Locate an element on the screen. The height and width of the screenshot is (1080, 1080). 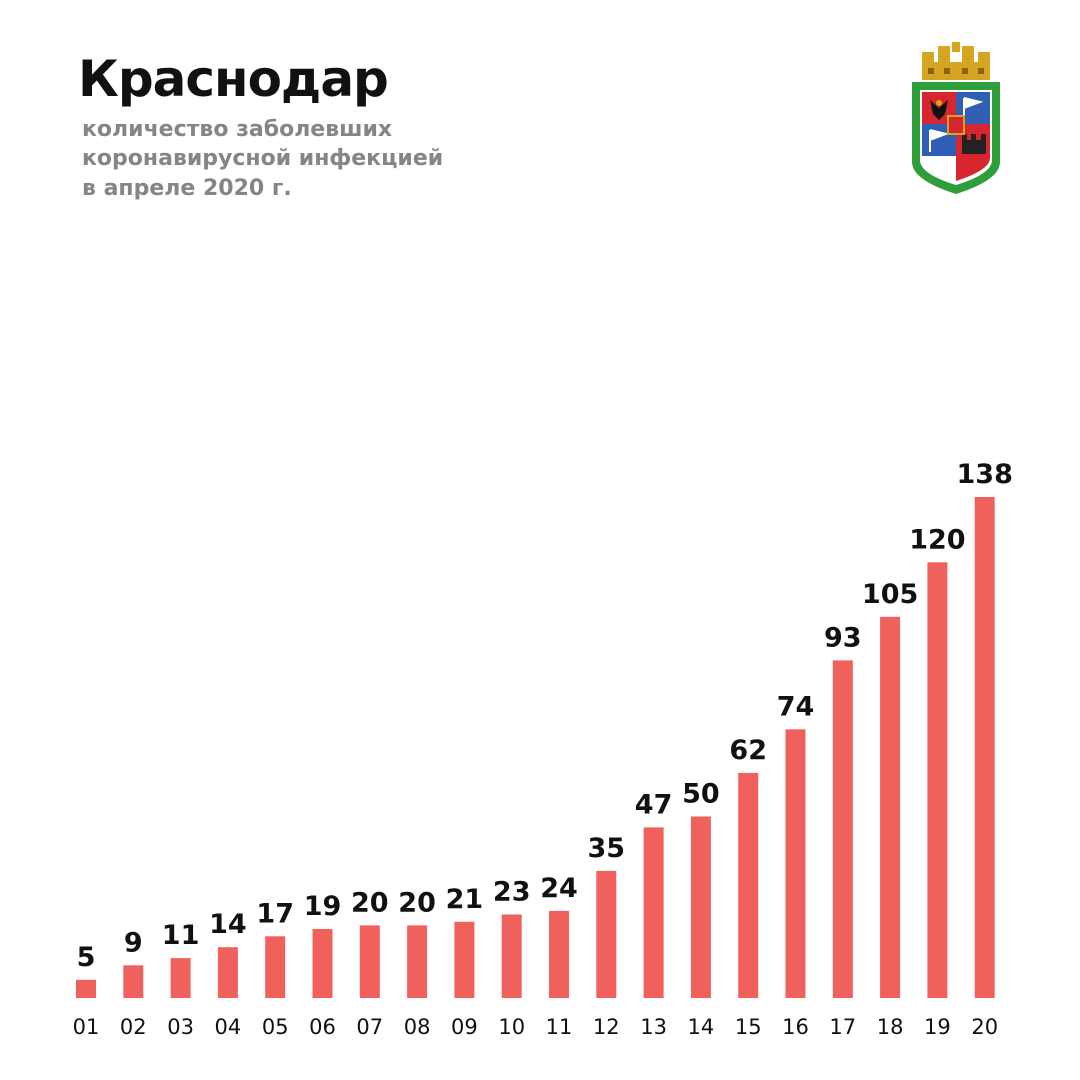
value-label-07: 20 is located at coordinates (370, 902).